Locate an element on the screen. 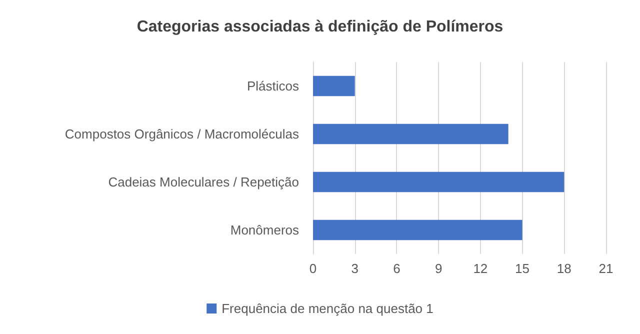 The height and width of the screenshot is (334, 640). legend-label: Frequência de menção na questão 1 is located at coordinates (328, 308).